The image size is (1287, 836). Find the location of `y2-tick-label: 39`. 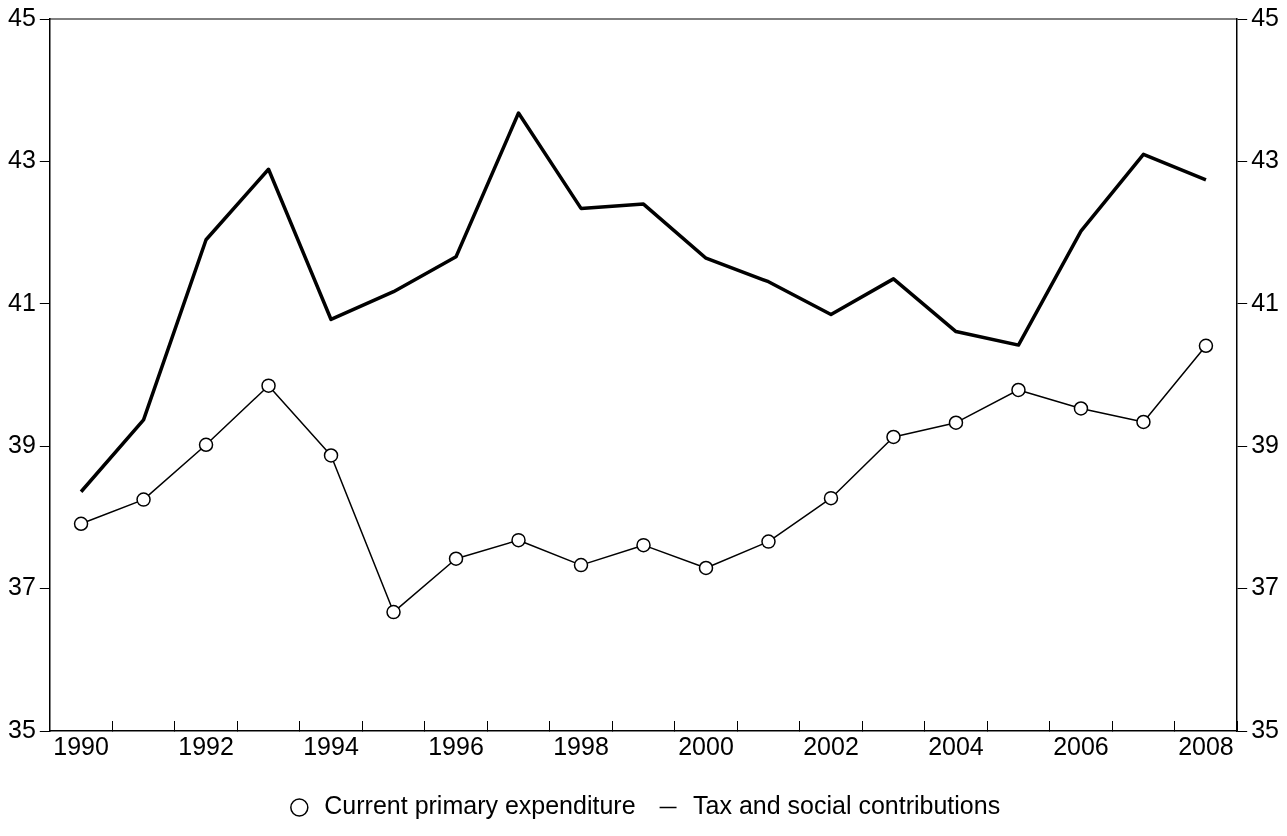

y2-tick-label: 39 is located at coordinates (1265, 444).